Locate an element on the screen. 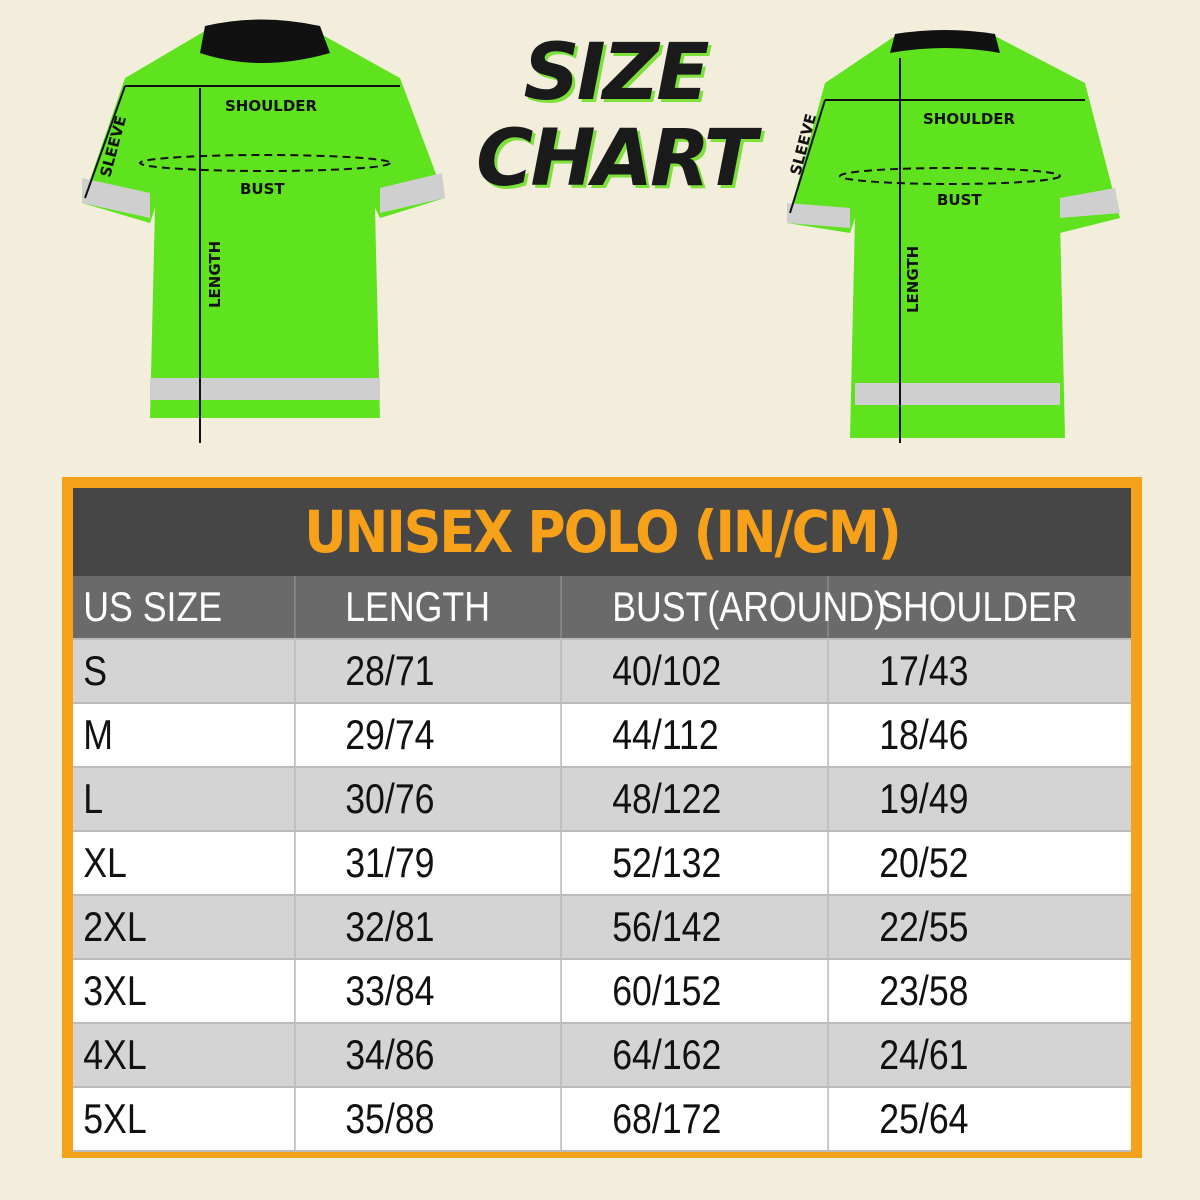 The height and width of the screenshot is (1200, 1200). table-cell: 3XL is located at coordinates (184, 991).